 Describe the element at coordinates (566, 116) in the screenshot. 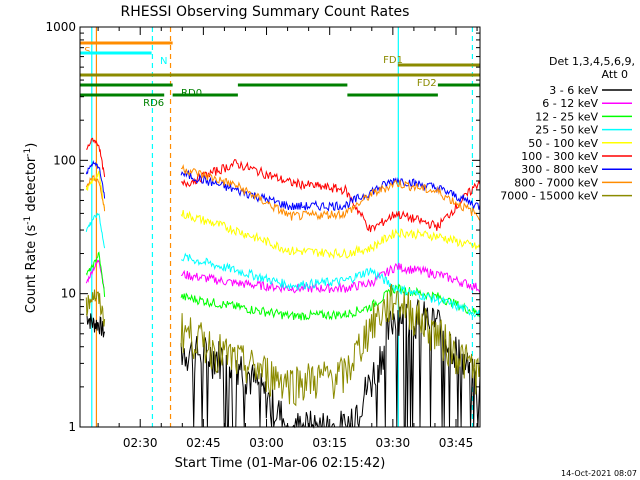

I see `legend-entry-label: 12 - 25 keV` at that location.